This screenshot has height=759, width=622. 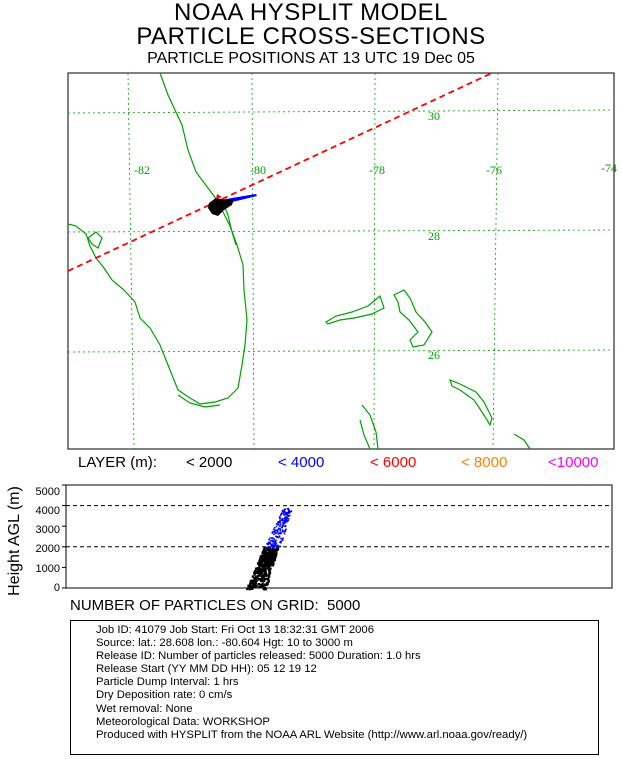 What do you see at coordinates (369, 427) in the screenshot?
I see `andros-island` at bounding box center [369, 427].